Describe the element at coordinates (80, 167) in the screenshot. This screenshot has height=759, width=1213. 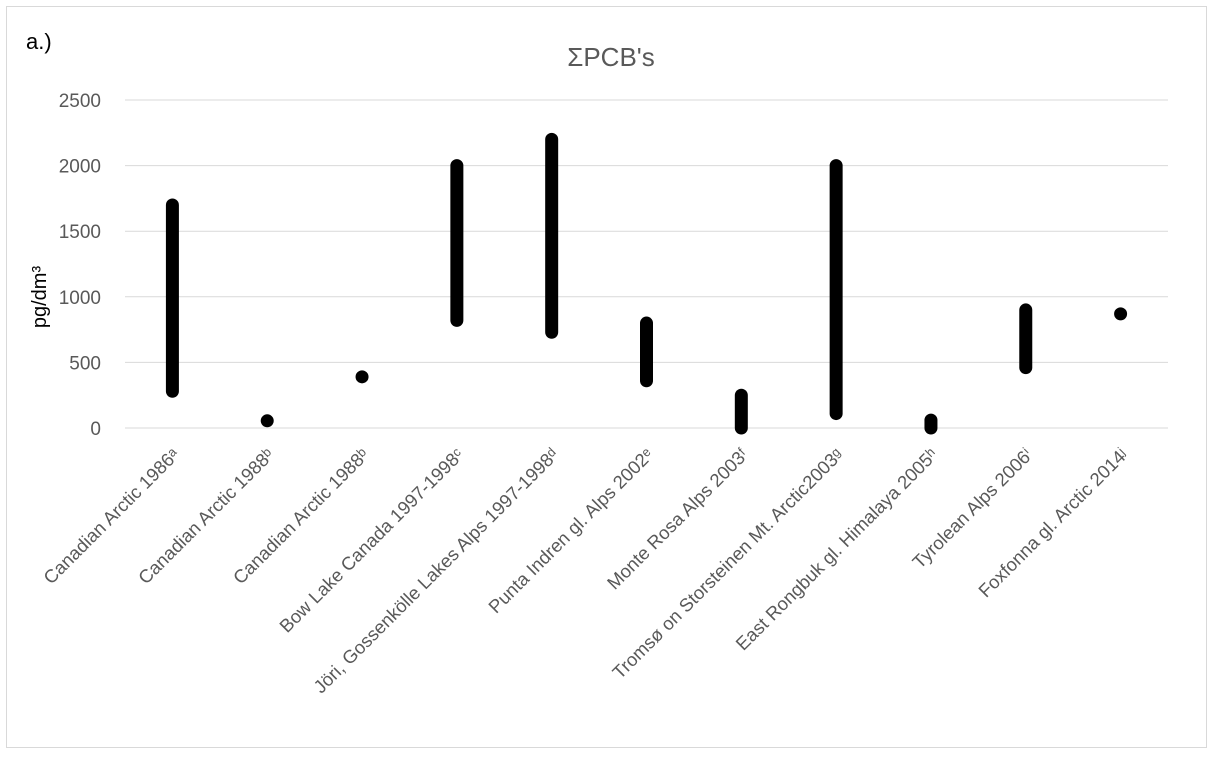
I see `y-tick-label: 2000` at that location.